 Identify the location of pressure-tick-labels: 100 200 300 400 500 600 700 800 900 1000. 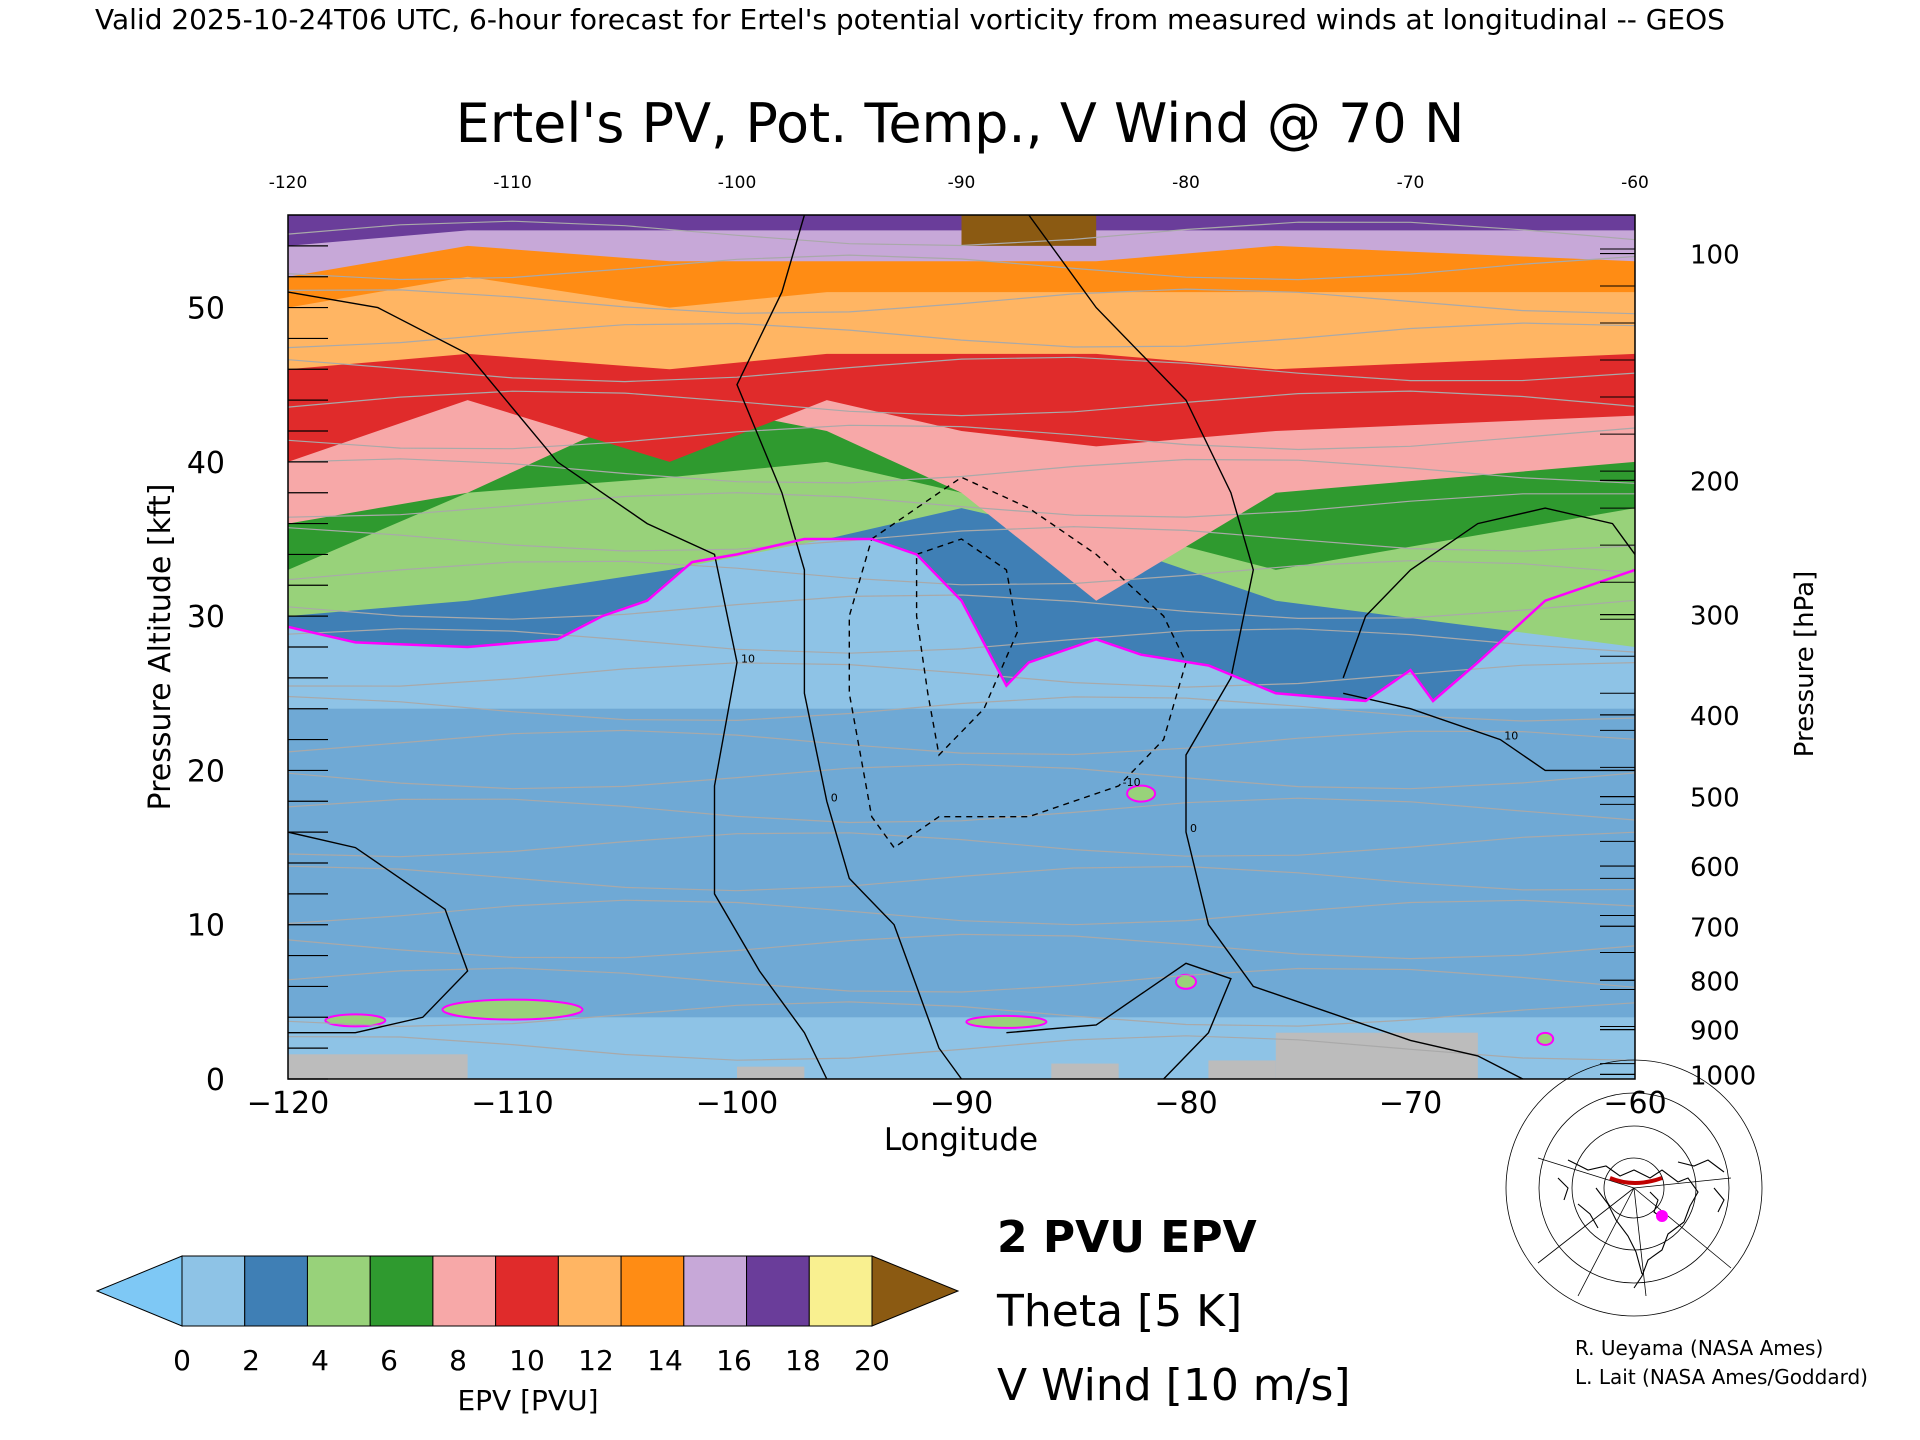
(1723, 666).